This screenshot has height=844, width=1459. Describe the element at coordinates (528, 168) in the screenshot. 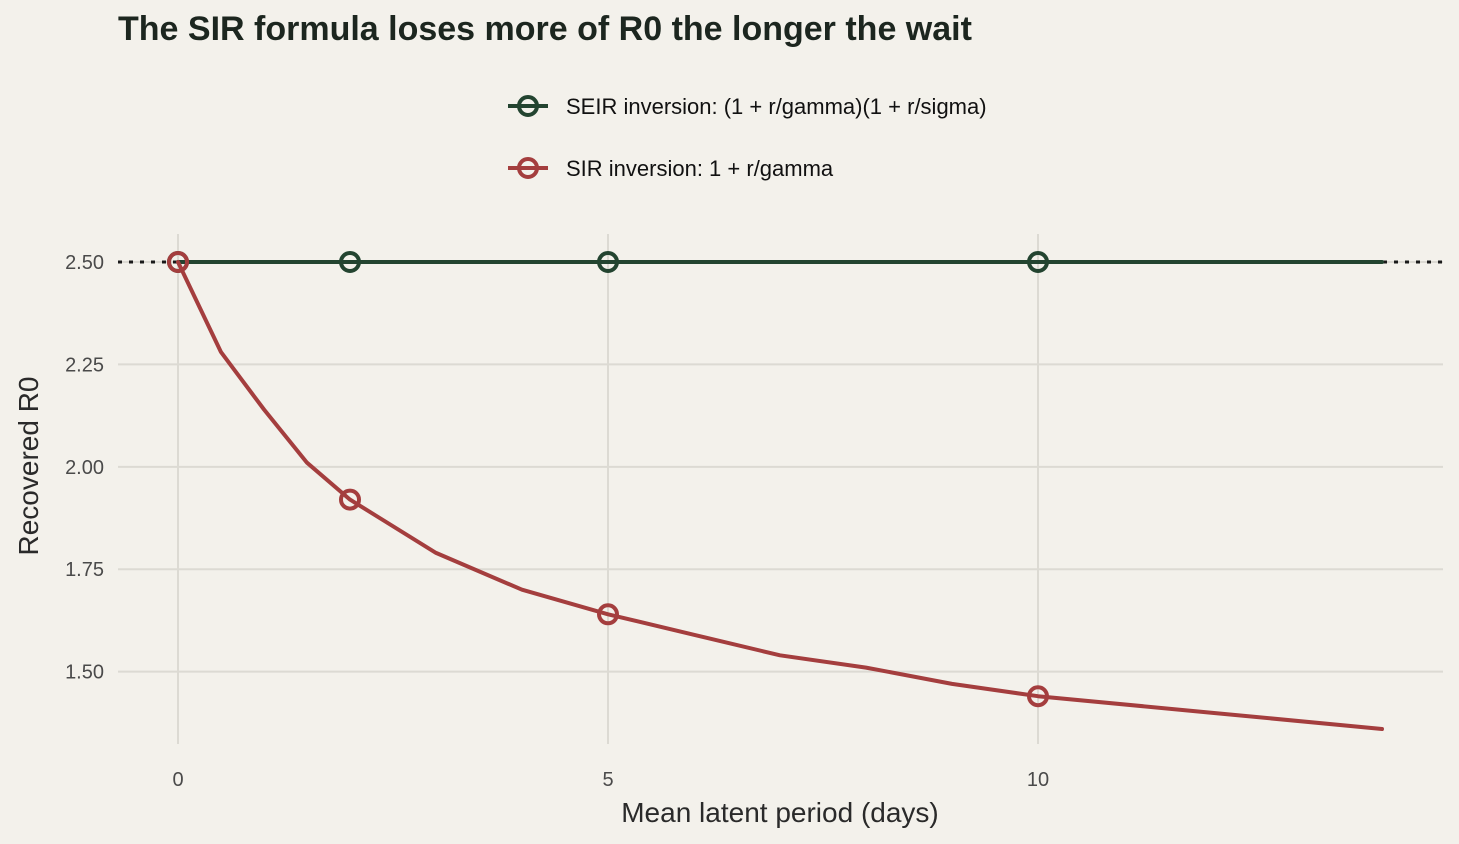

I see `legend-key-sir` at that location.